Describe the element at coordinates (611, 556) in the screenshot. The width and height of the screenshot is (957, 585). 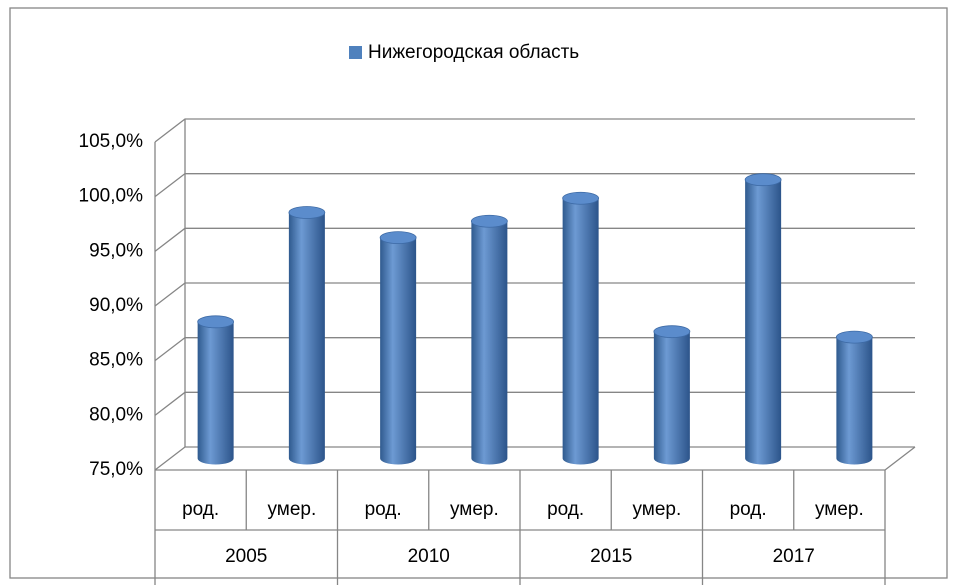
I see `x-group-label: 2015` at that location.